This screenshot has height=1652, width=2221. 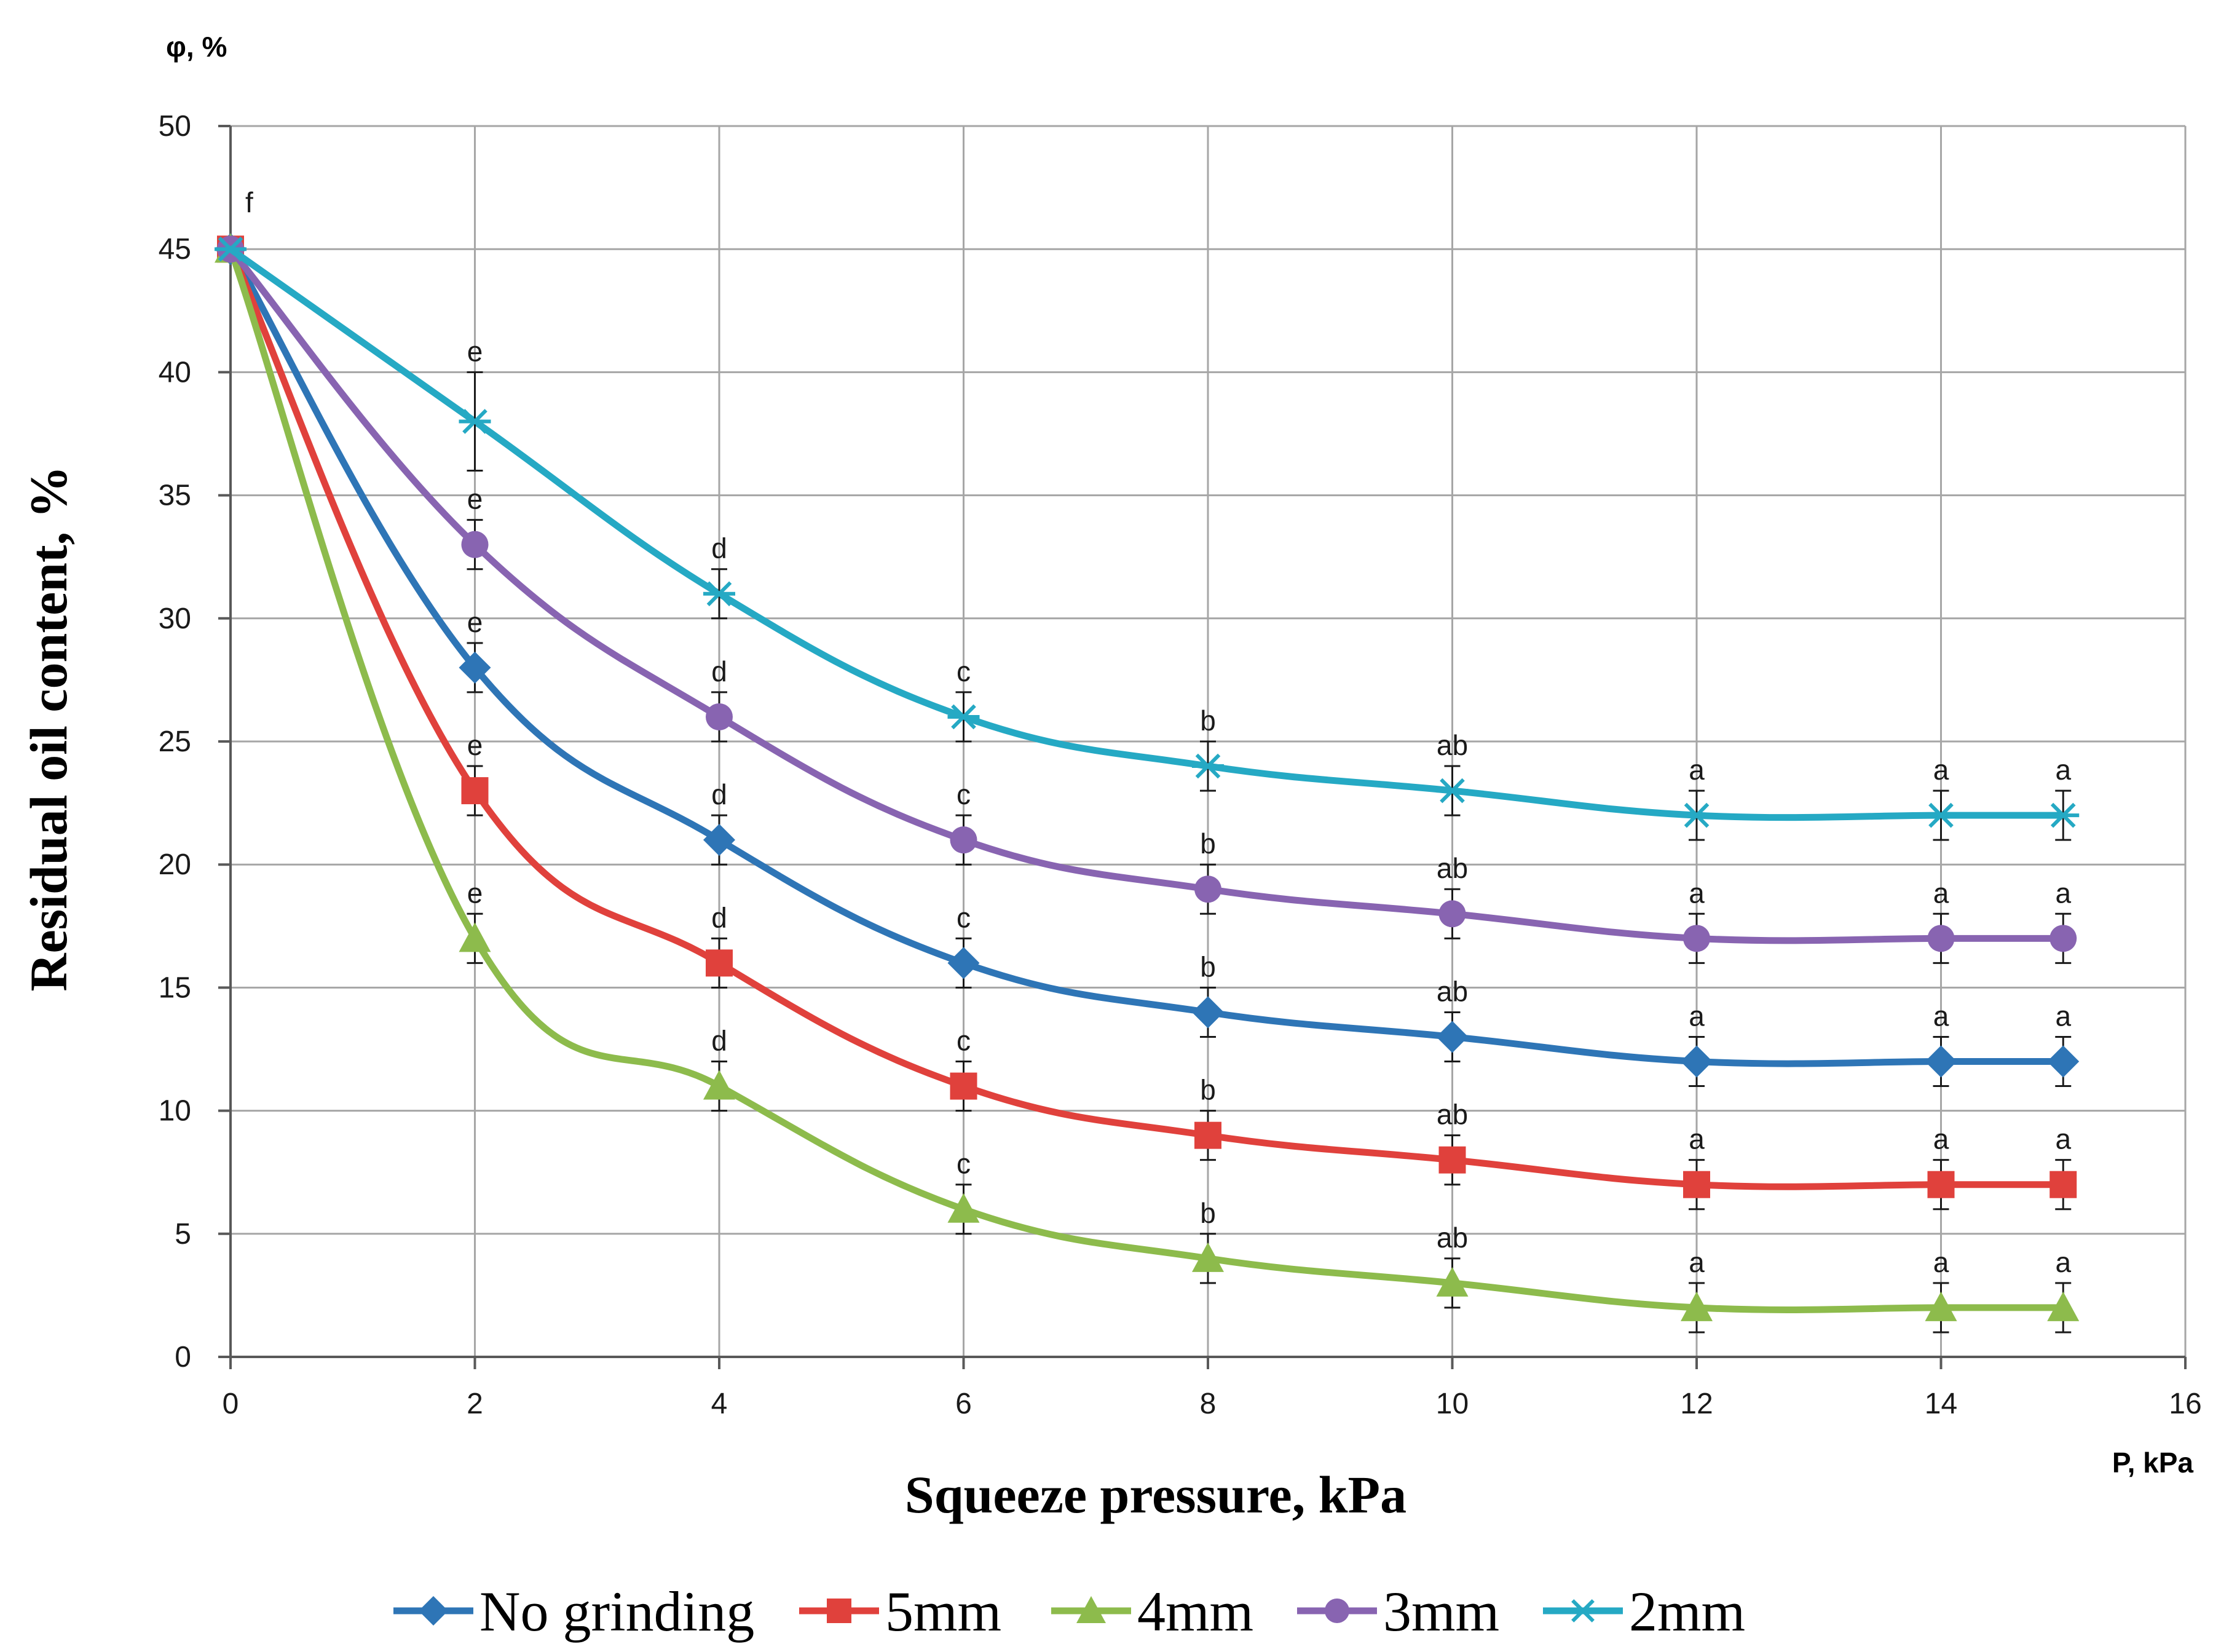 What do you see at coordinates (196, 47) in the screenshot?
I see `y-unit-label: φ, %` at bounding box center [196, 47].